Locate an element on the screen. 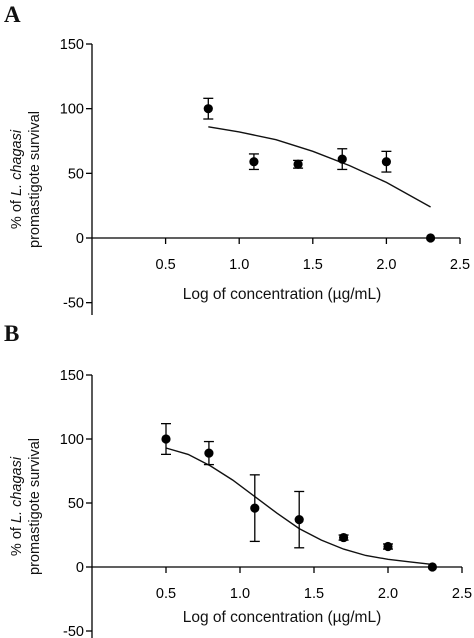 The width and height of the screenshot is (474, 638). x-tick-label-a: 0.5 is located at coordinates (166, 265).